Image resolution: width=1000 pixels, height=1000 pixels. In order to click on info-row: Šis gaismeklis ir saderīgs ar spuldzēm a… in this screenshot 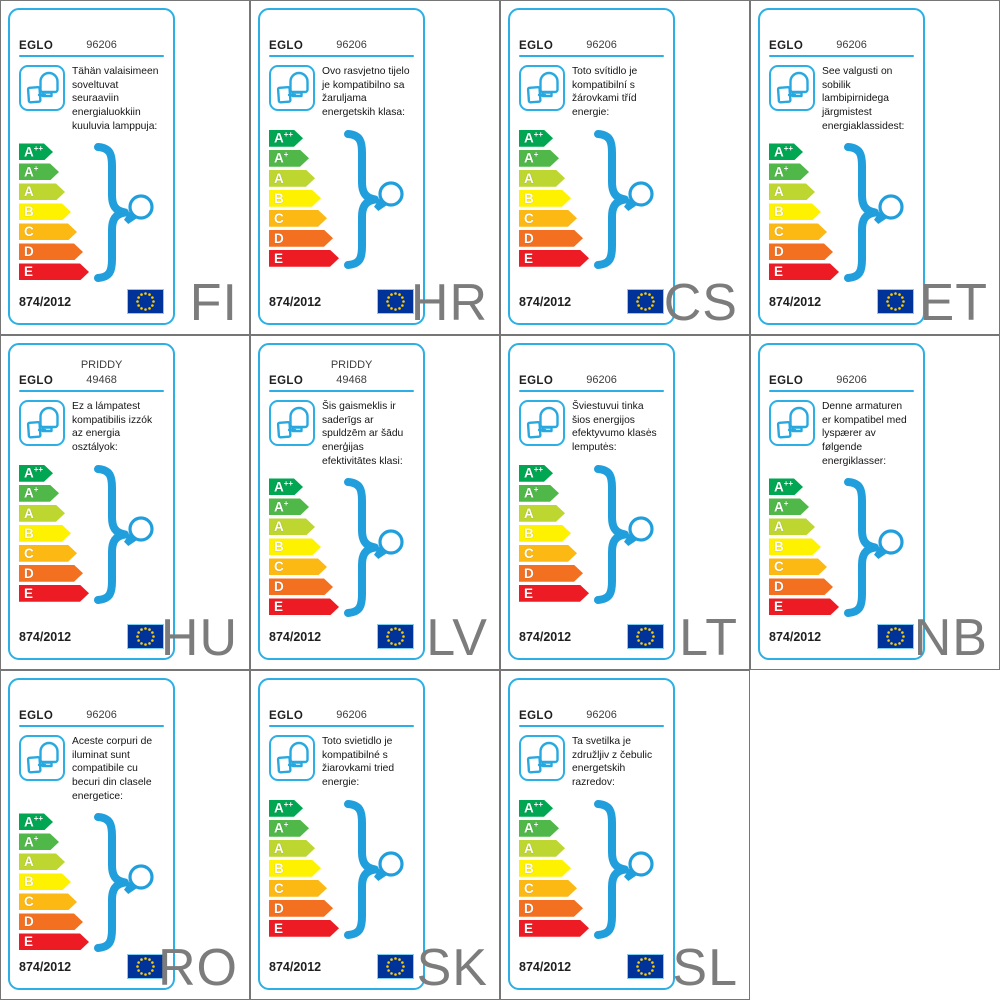, I will do `click(341, 434)`.